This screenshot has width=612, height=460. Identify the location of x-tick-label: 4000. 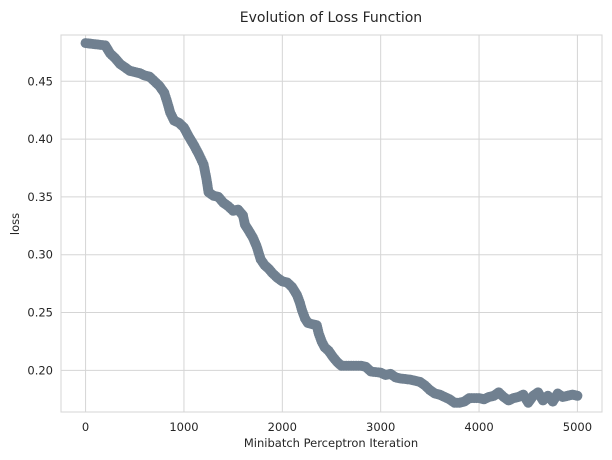
(478, 427).